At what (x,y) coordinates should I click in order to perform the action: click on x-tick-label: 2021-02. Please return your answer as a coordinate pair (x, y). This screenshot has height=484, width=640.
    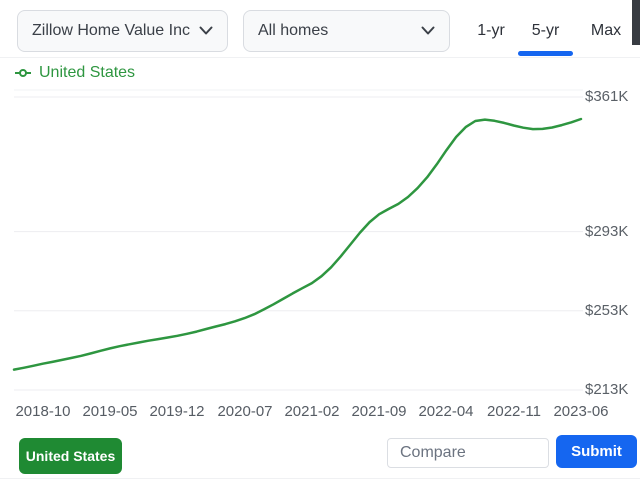
    Looking at the image, I should click on (312, 411).